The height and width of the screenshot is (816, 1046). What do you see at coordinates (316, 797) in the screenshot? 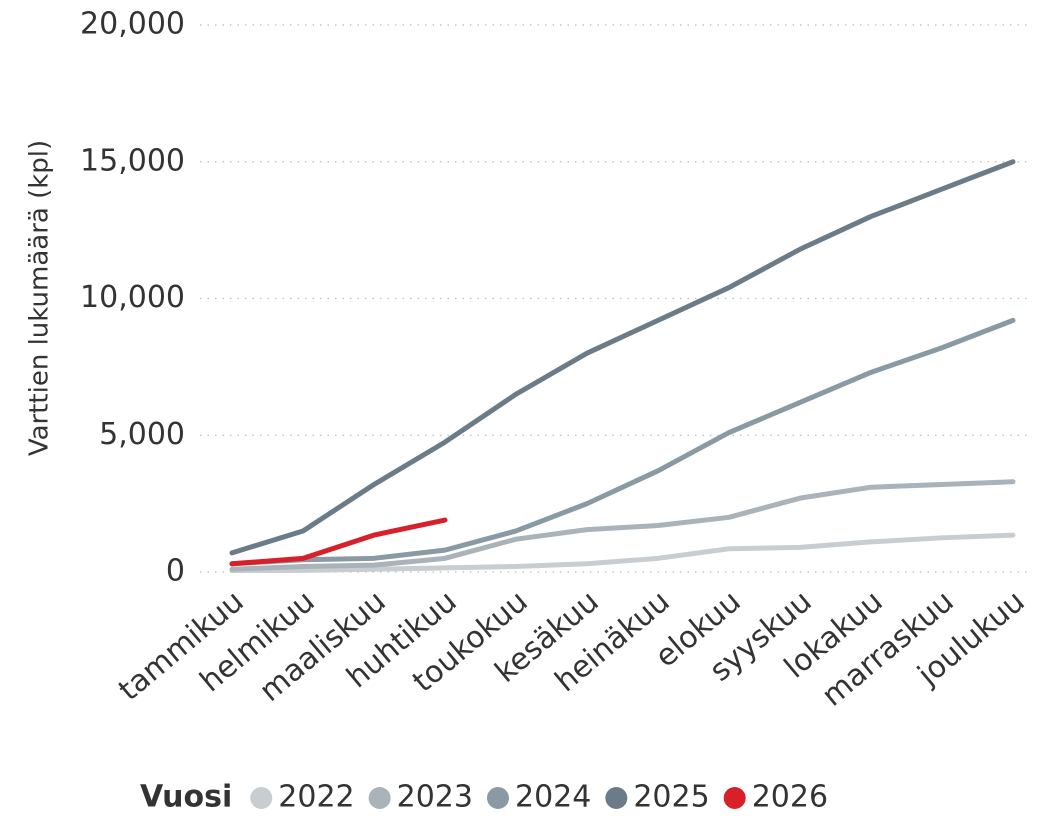
I see `legend-label: 2022` at bounding box center [316, 797].